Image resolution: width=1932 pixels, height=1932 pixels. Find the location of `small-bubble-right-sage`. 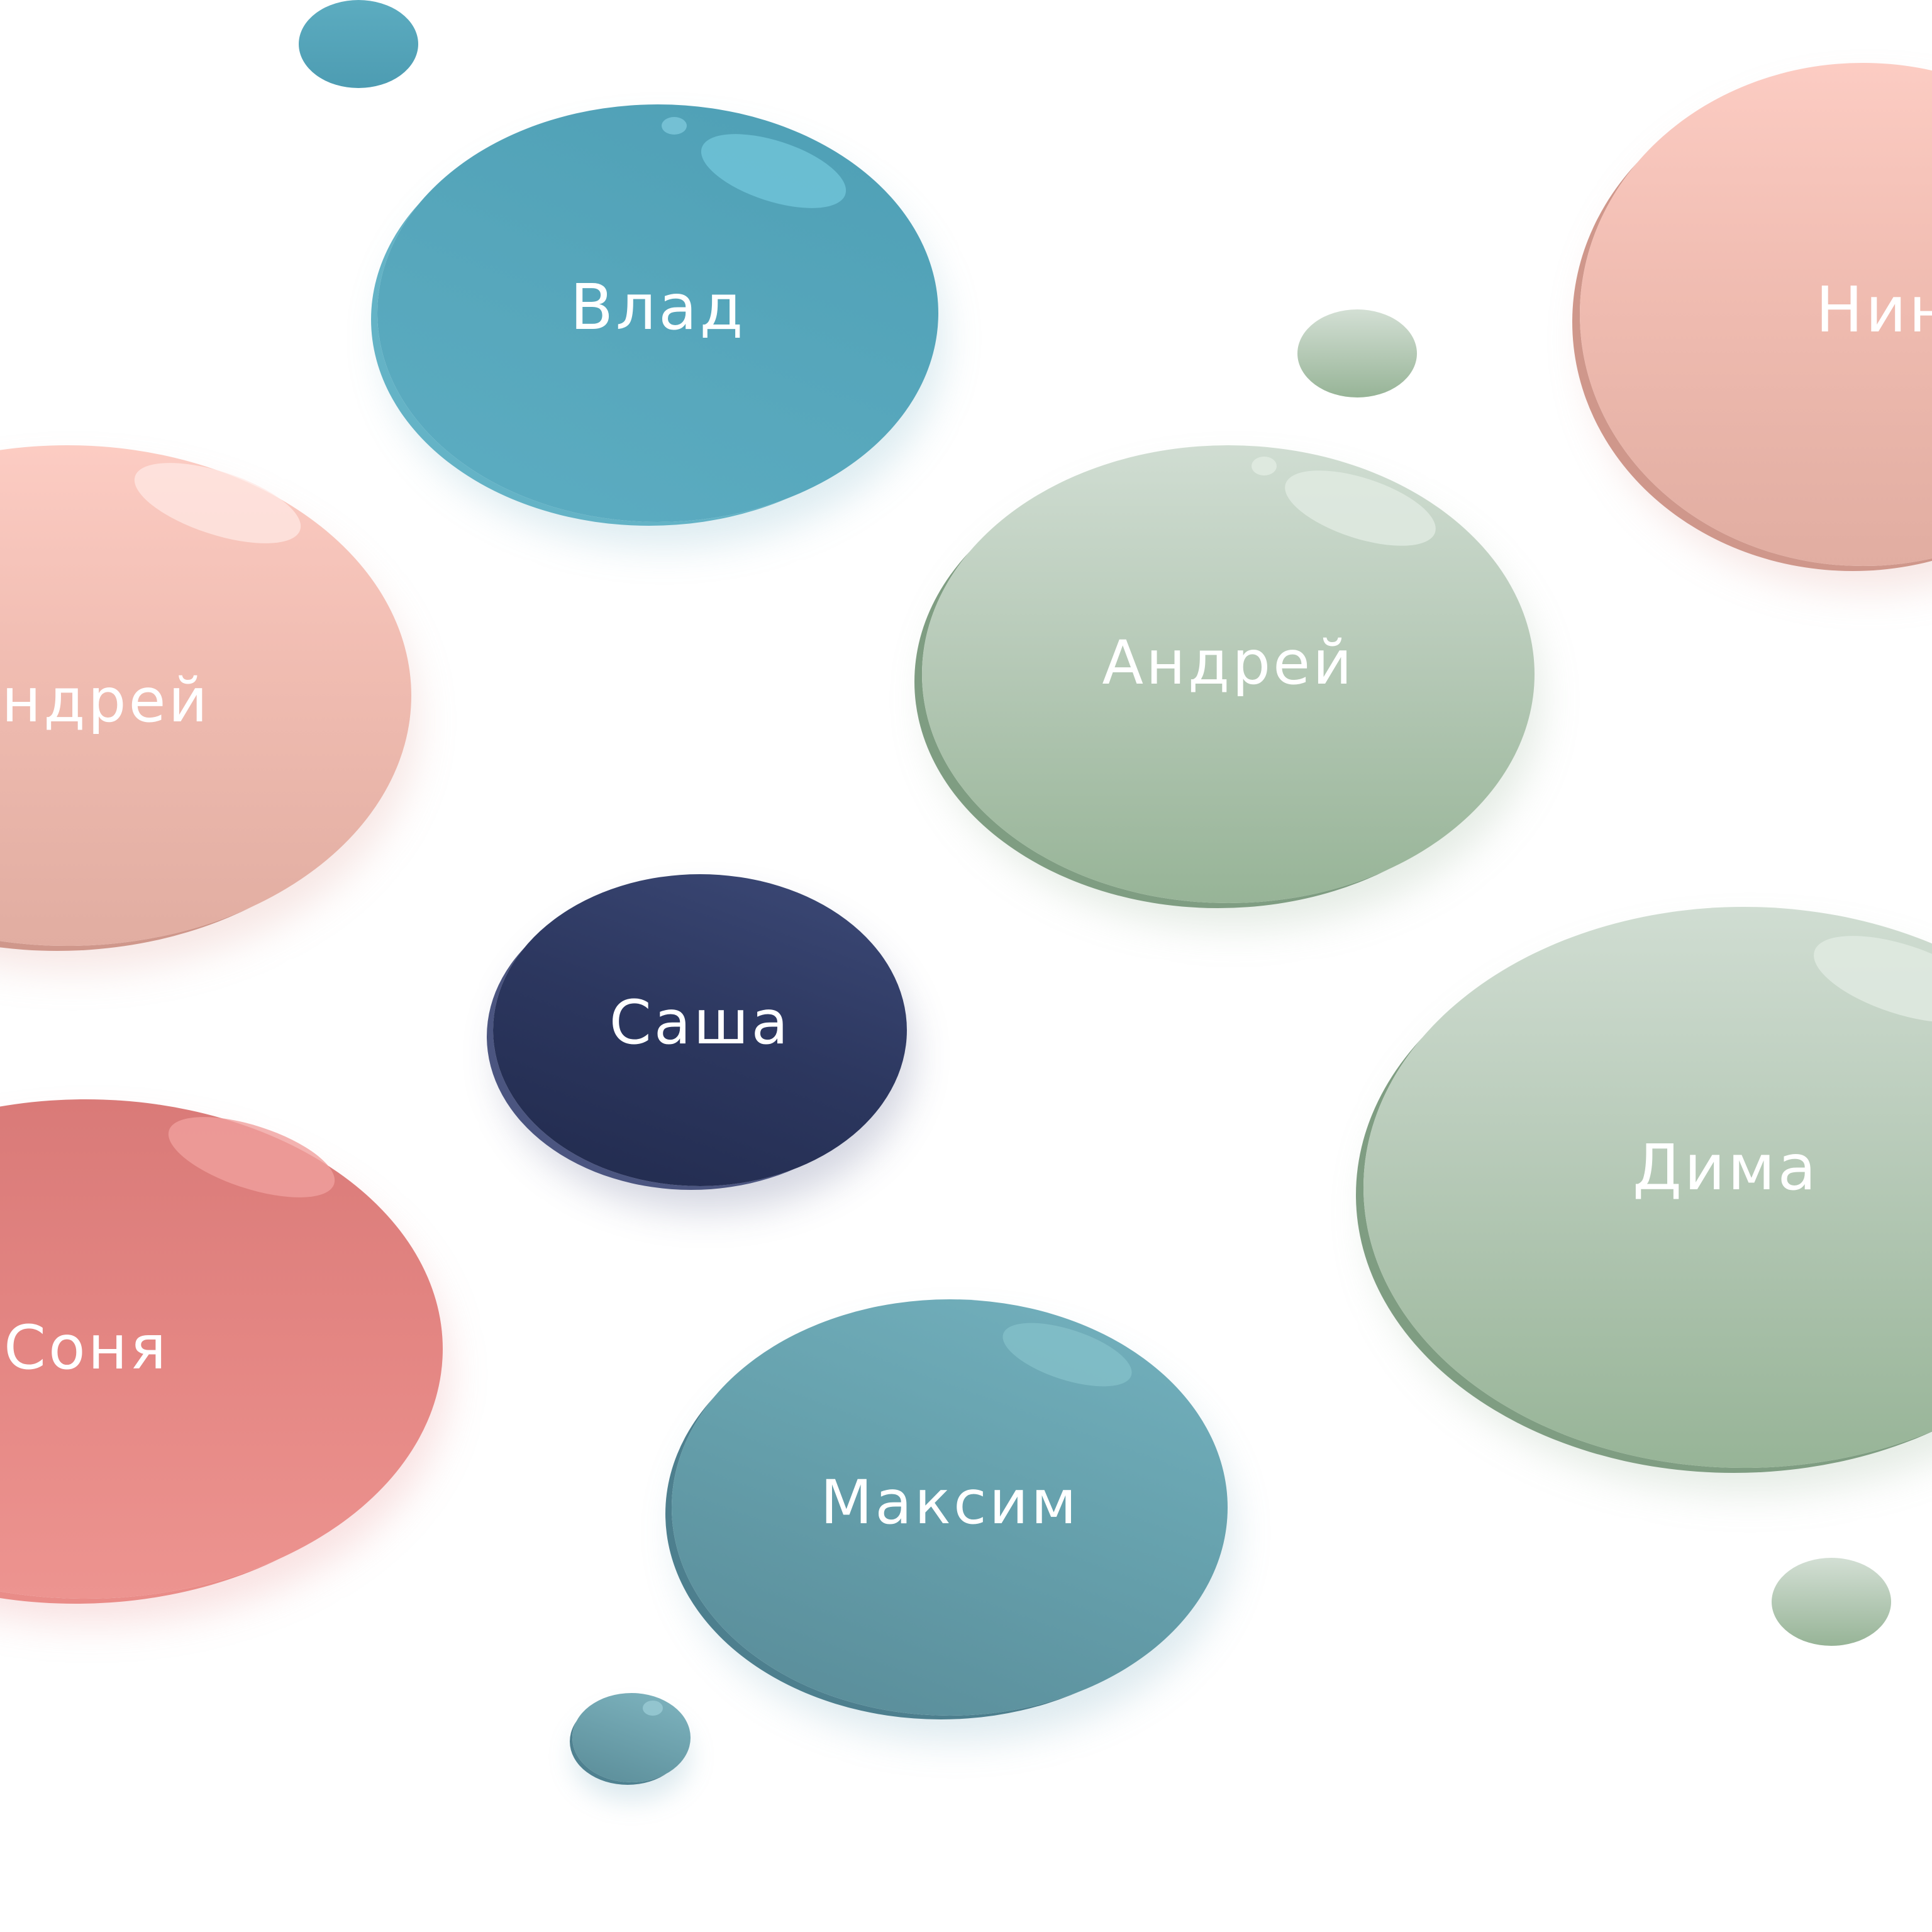

small-bubble-right-sage is located at coordinates (1831, 1602).